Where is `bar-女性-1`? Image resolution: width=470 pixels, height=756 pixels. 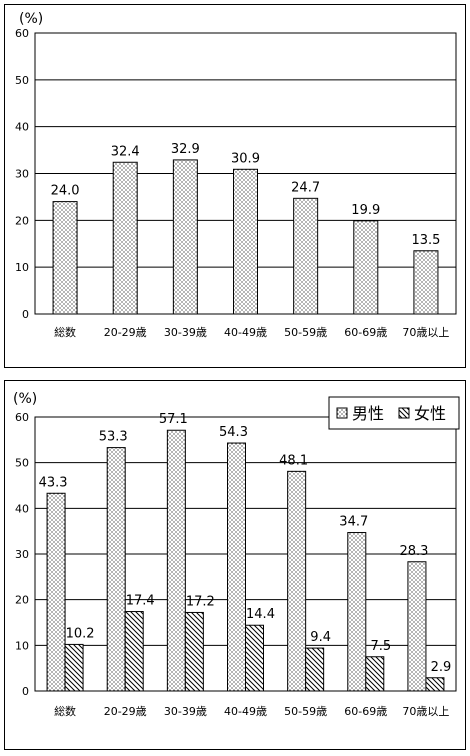 bar-女性-1 is located at coordinates (134, 651).